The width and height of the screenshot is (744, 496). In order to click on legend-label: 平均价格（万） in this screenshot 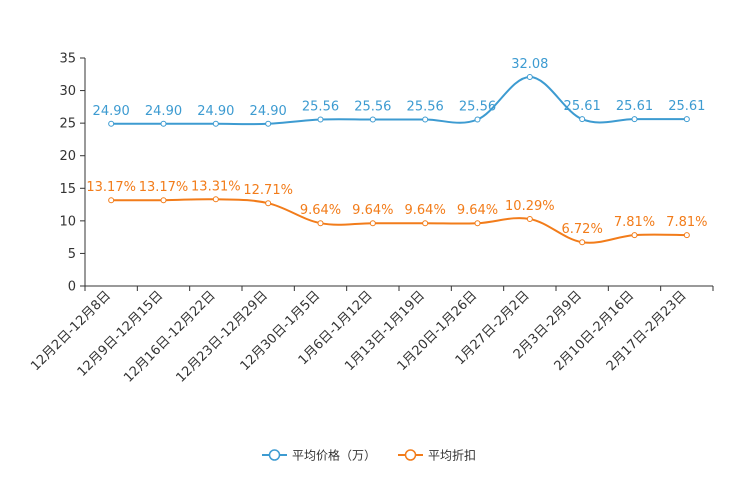, I will do `click(334, 455)`.